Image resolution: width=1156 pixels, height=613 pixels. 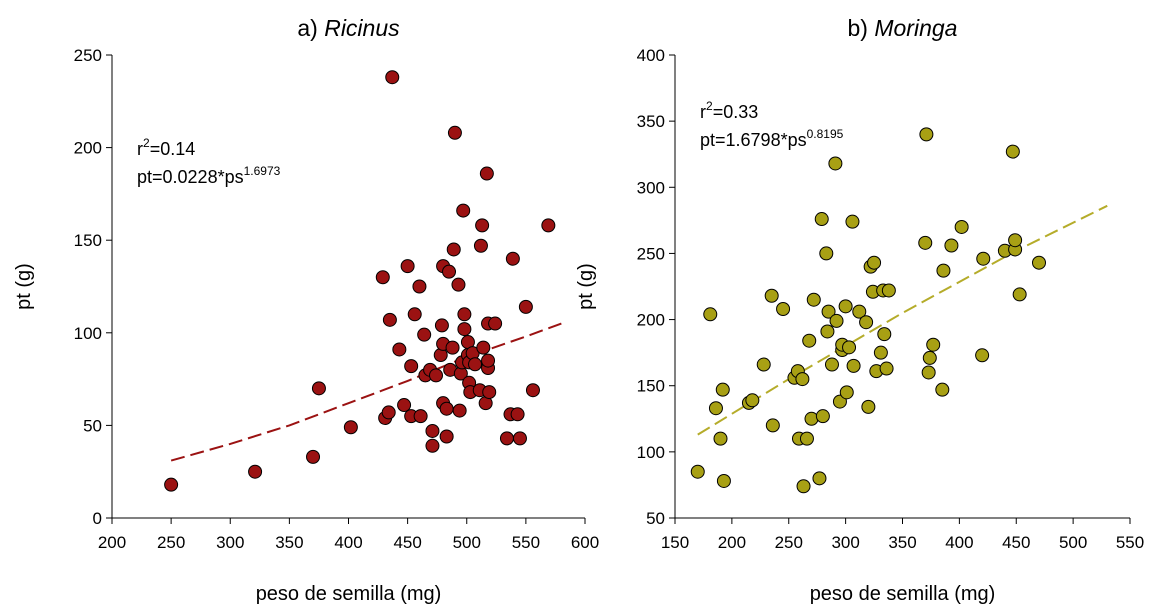 I want to click on annotation-text: pt=1.6798*ps, so click(x=753, y=140).